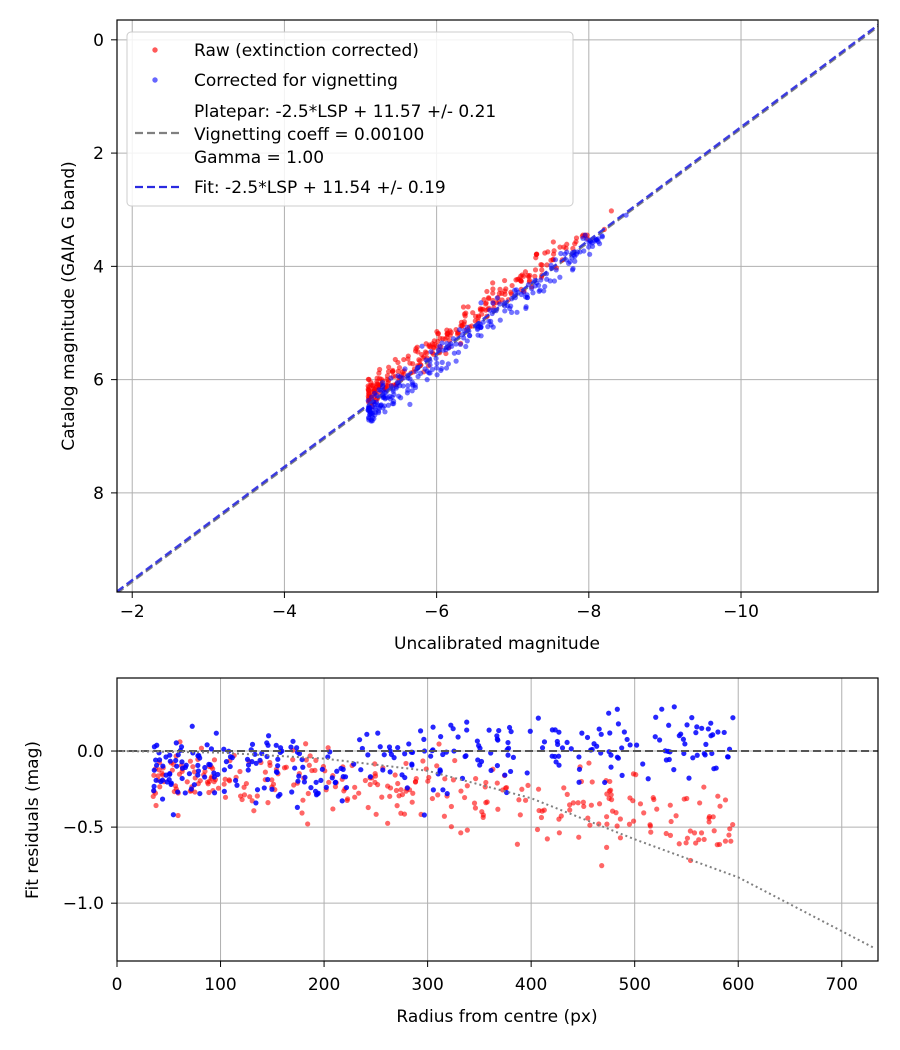 This screenshot has height=1050, width=900. Describe the element at coordinates (284, 612) in the screenshot. I see `calibration-x-tick-label-1: −4` at that location.